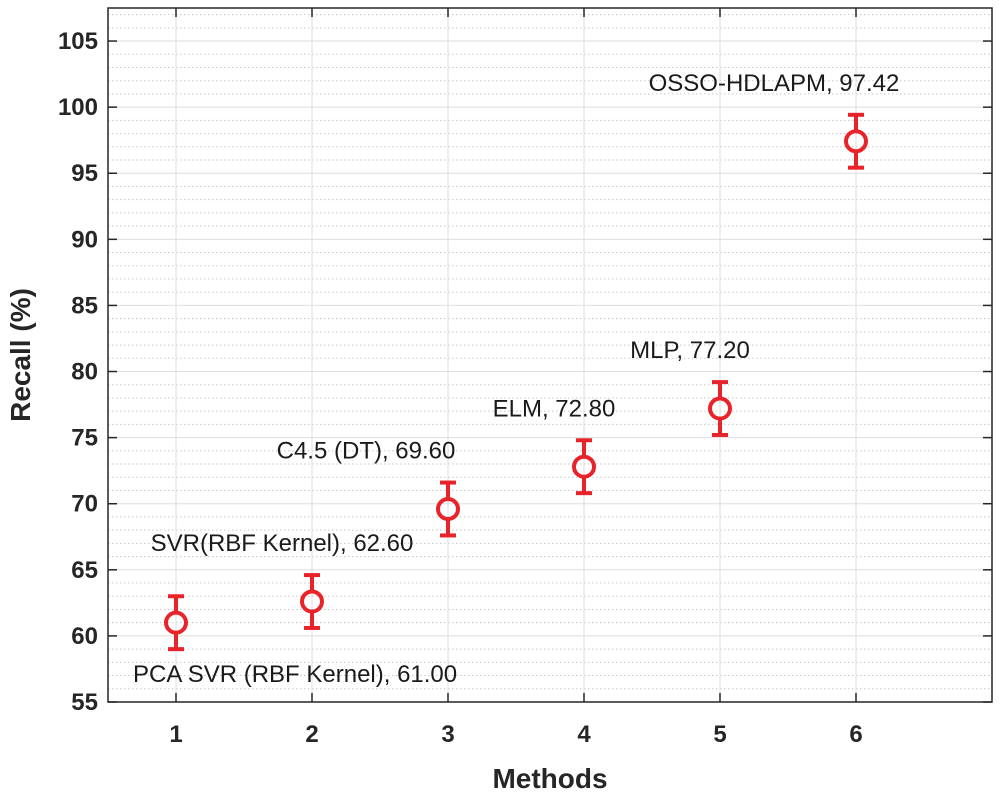  I want to click on y-tick-label: 70, so click(84, 504).